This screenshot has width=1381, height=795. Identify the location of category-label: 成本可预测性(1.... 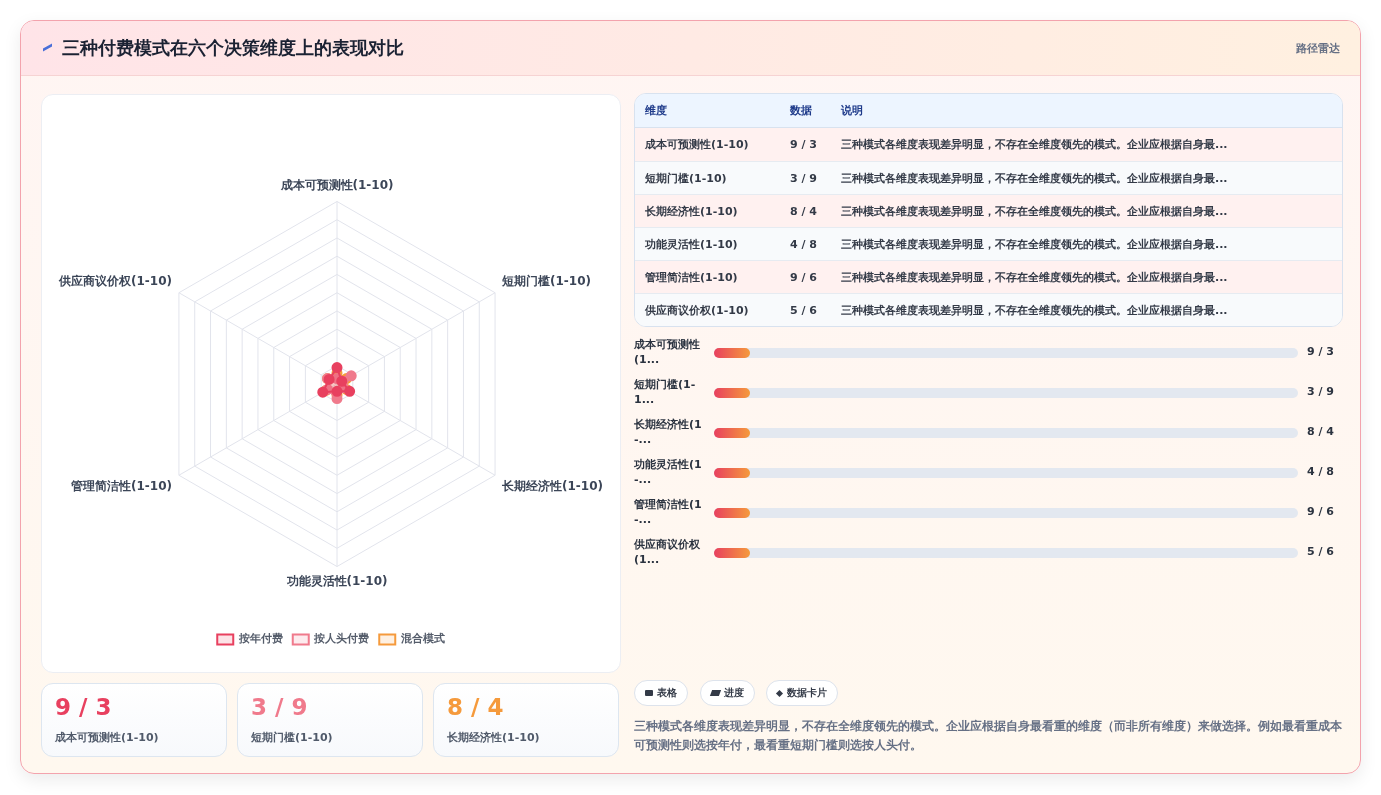
(667, 352).